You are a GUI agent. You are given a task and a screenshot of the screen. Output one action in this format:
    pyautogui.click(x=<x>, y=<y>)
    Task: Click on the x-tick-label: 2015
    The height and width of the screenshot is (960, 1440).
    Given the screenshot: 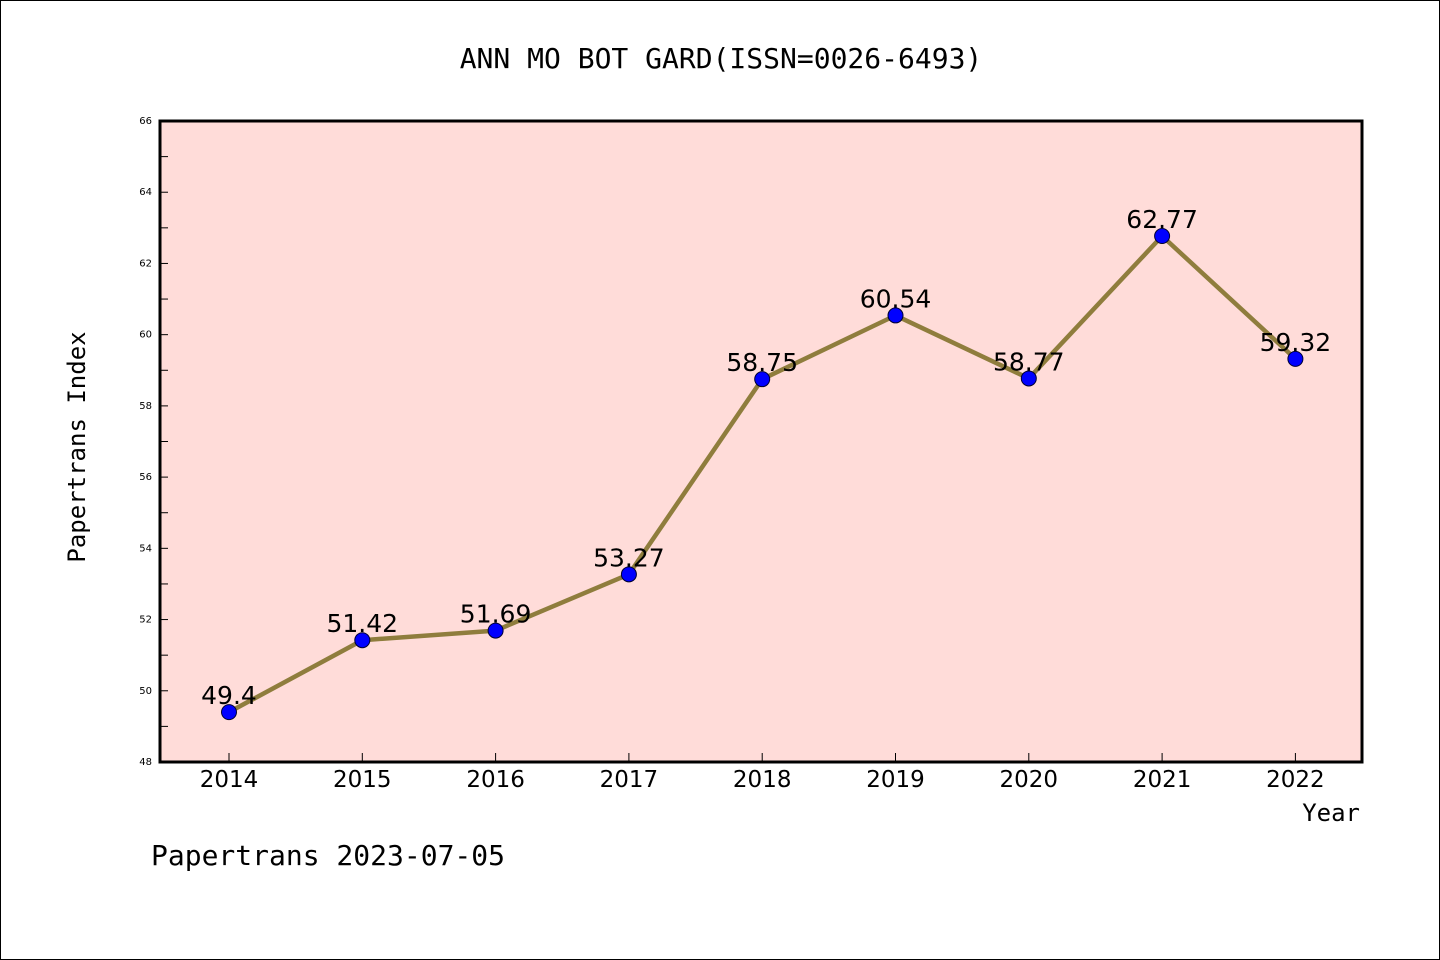 What is the action you would take?
    pyautogui.click(x=362, y=780)
    